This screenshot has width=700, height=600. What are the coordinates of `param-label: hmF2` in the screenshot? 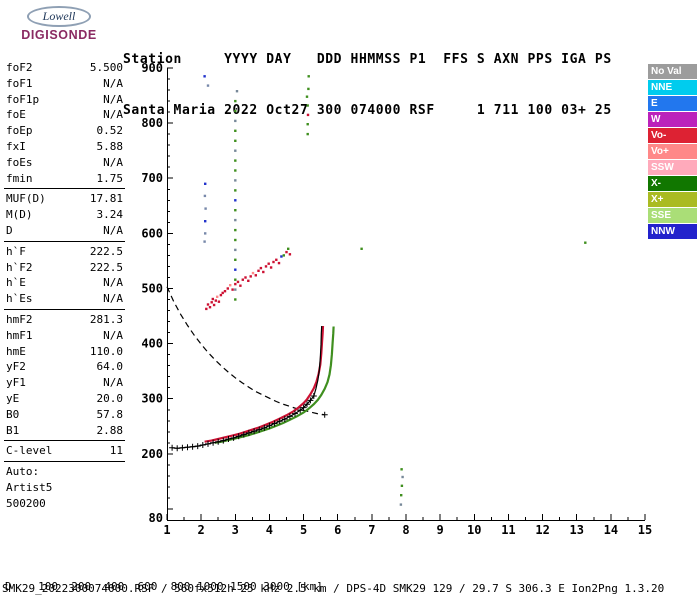 It's located at (19, 319).